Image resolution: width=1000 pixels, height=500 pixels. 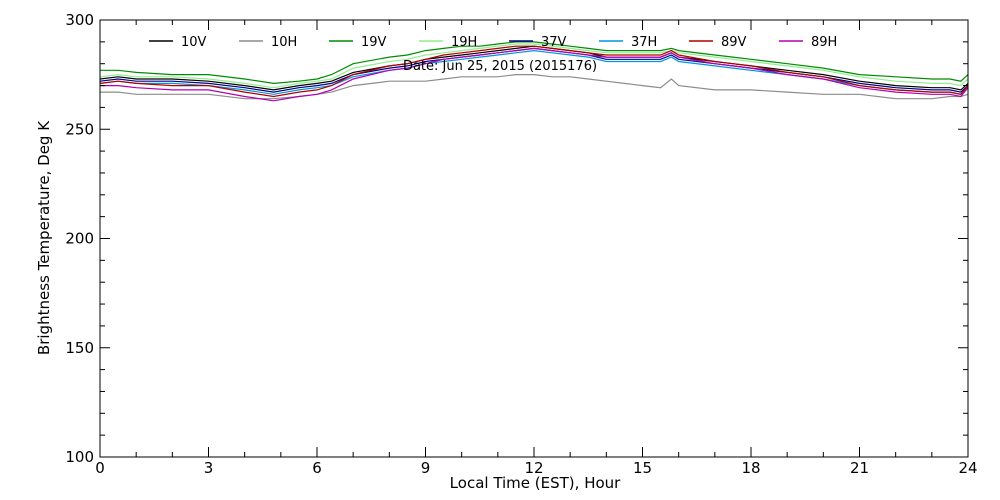 What do you see at coordinates (194, 42) in the screenshot?
I see `legend-label-10v: 10V` at bounding box center [194, 42].